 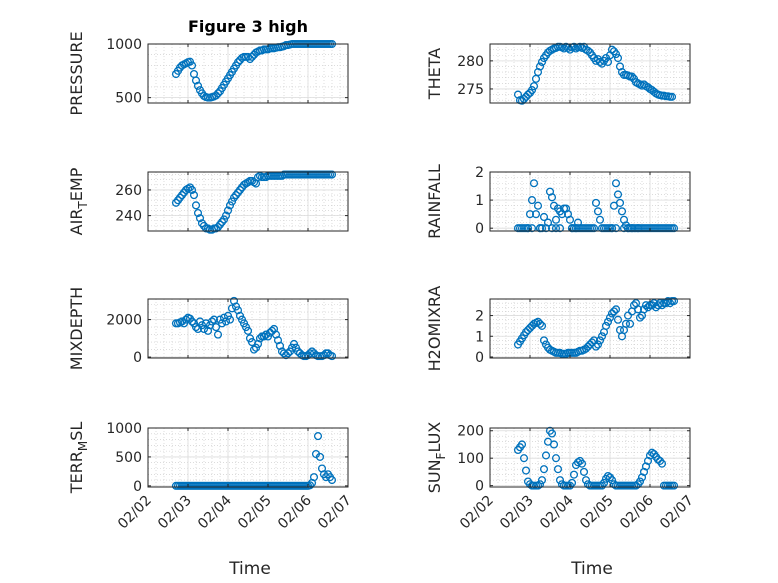 What do you see at coordinates (254, 202) in the screenshot?
I see `series-air-temp` at bounding box center [254, 202].